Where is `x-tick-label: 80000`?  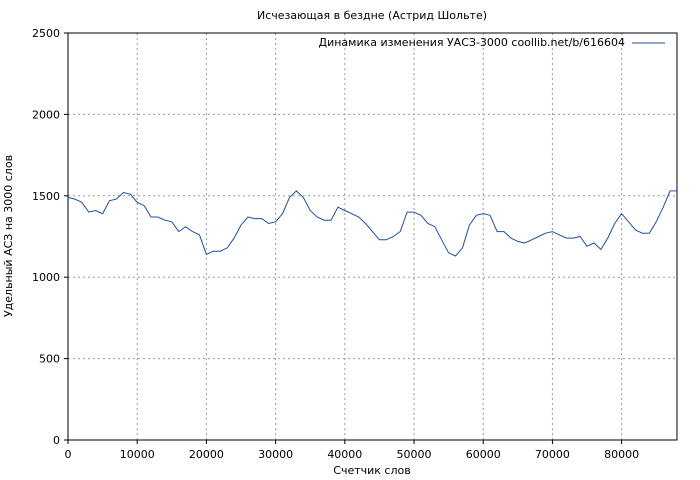
x-tick-label: 80000 is located at coordinates (621, 454).